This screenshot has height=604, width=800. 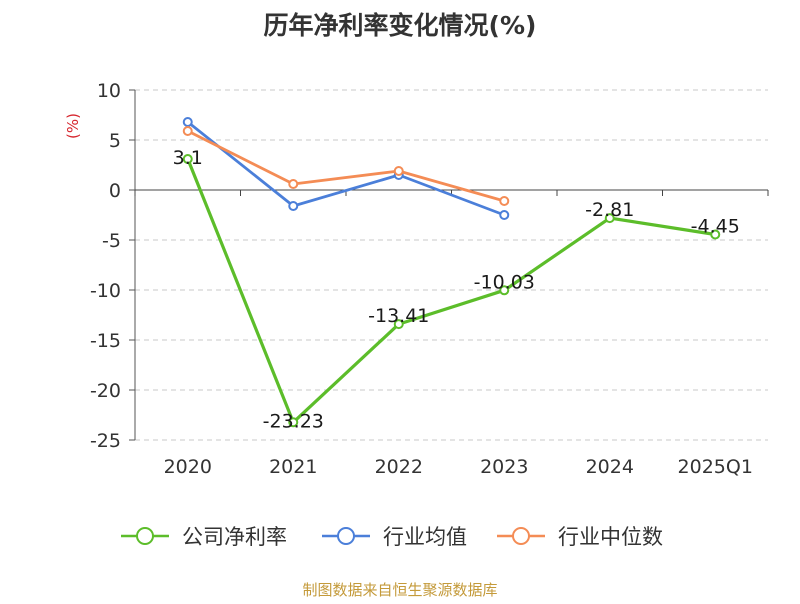 I want to click on y-tick-label: -10, so click(x=105, y=291).